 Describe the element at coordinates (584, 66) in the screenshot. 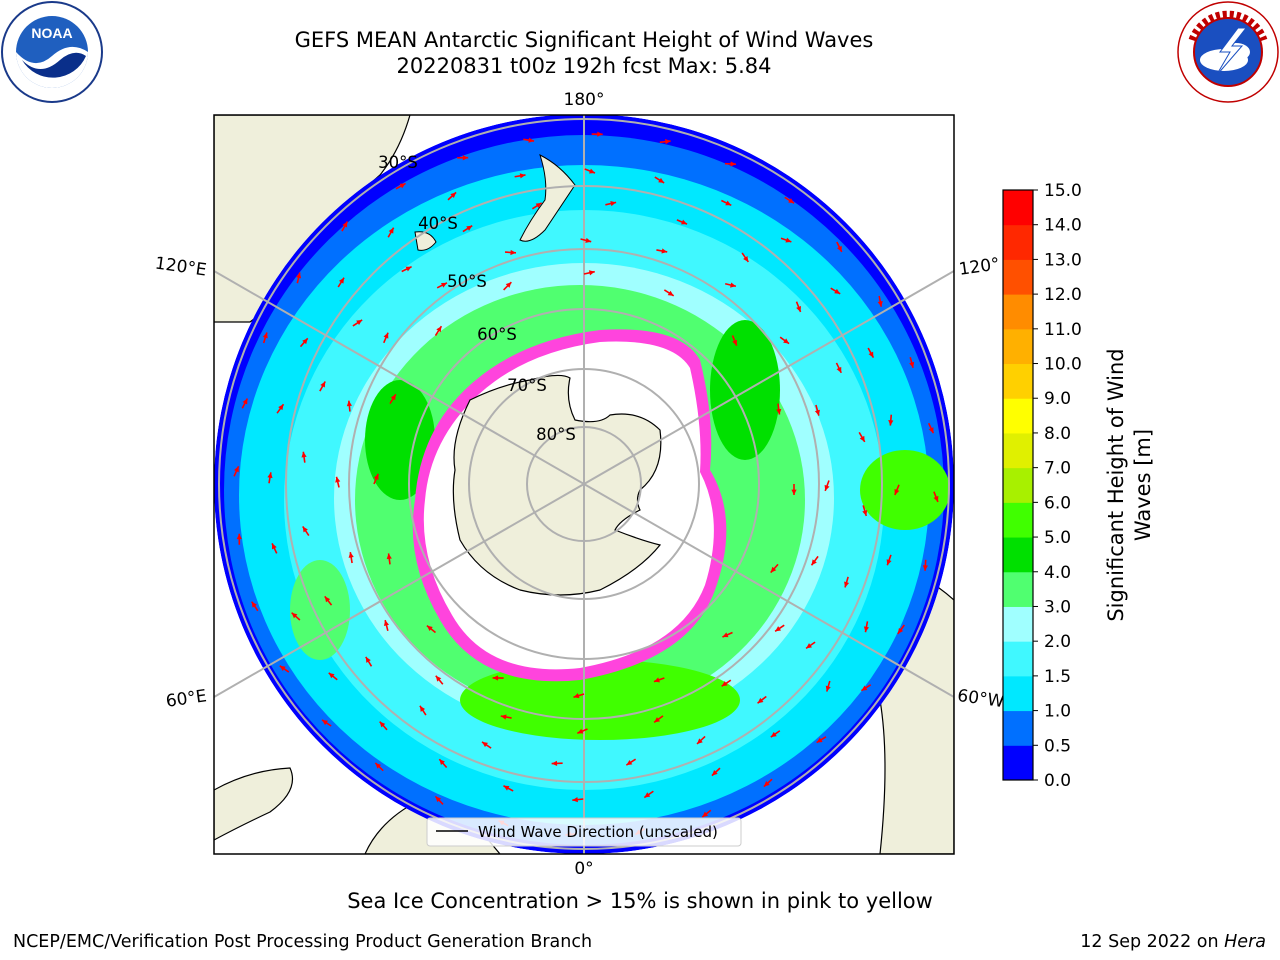

I see `map-subtitle: 20220831 t00z 192h fcst Max: 5.84` at that location.